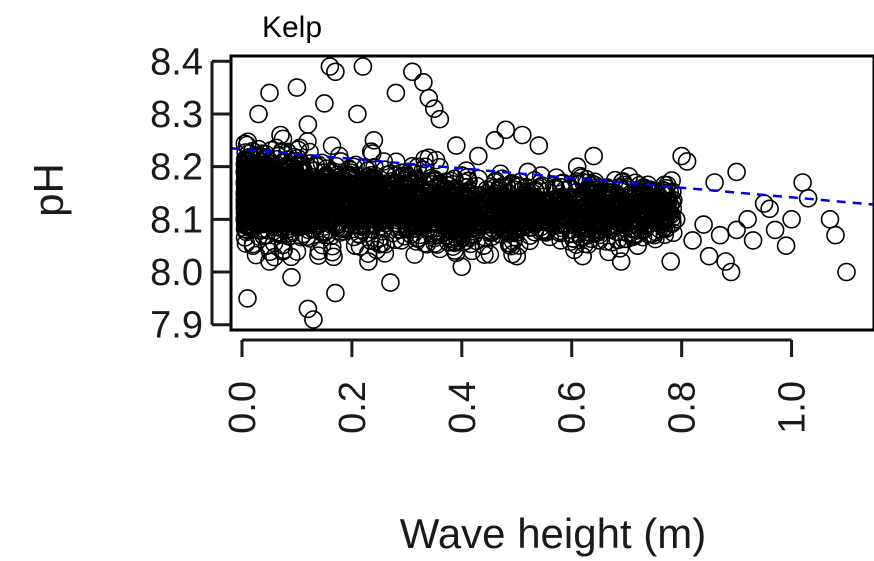 The width and height of the screenshot is (874, 561). I want to click on y-axis: 7.9 8.0 8.1 8.2 8.3 8.4, so click(190, 194).